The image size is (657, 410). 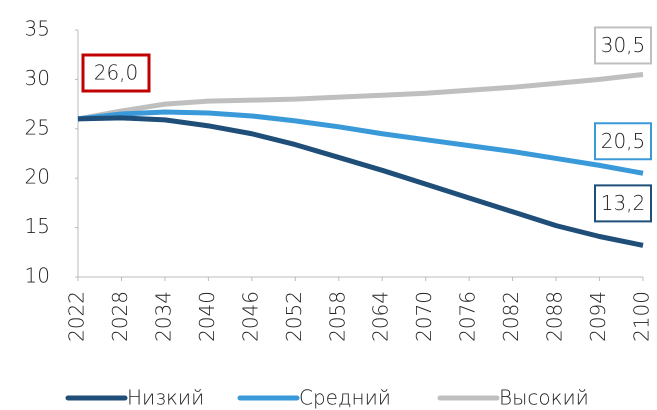 What do you see at coordinates (294, 316) in the screenshot?
I see `x-tick-label: 2052` at bounding box center [294, 316].